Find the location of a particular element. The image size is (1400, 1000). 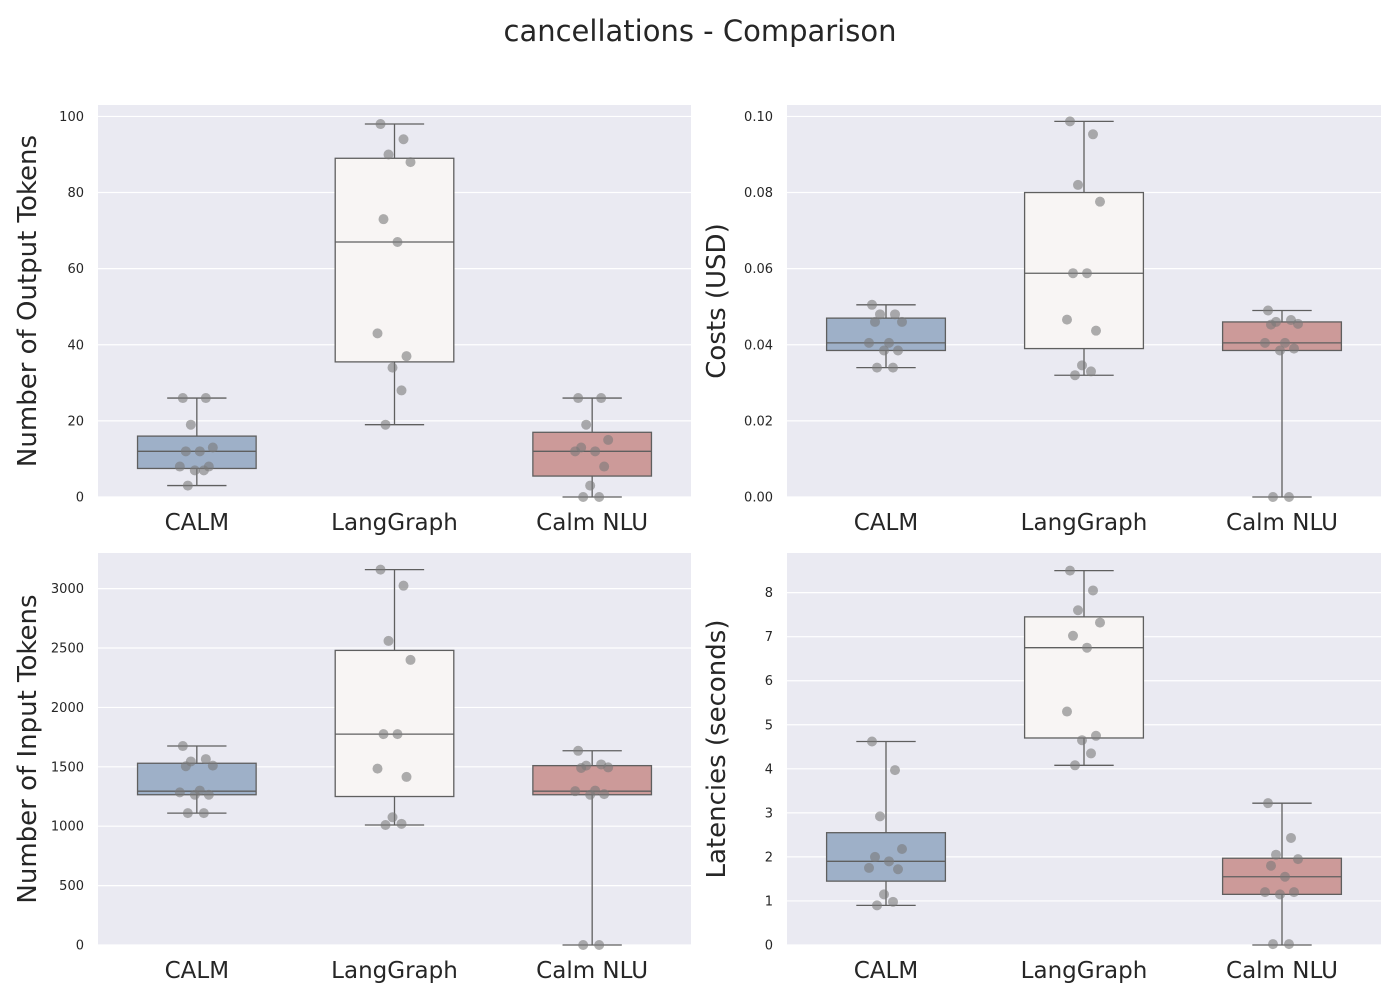

y-tick-label: 0.02 is located at coordinates (758, 421).